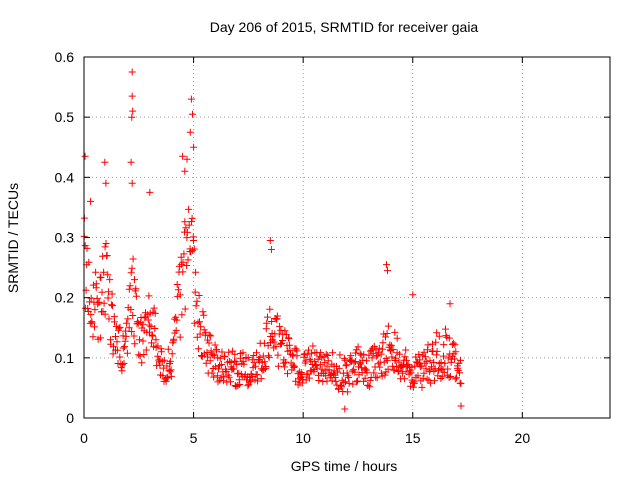 Image resolution: width=640 pixels, height=480 pixels. Describe the element at coordinates (65, 358) in the screenshot. I see `y-tick-label: 0.1` at that location.